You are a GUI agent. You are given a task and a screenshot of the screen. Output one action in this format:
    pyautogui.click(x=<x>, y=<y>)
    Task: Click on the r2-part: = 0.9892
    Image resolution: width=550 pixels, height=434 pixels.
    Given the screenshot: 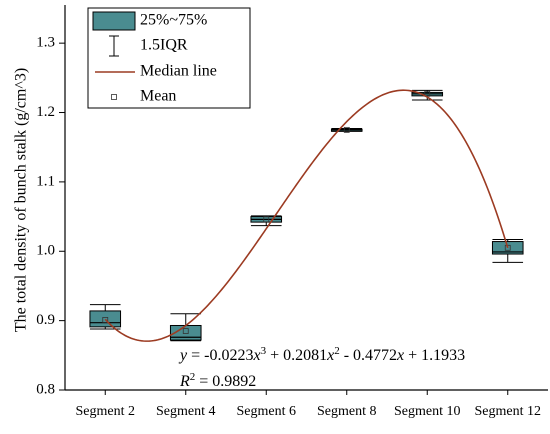 What is the action you would take?
    pyautogui.click(x=225, y=381)
    